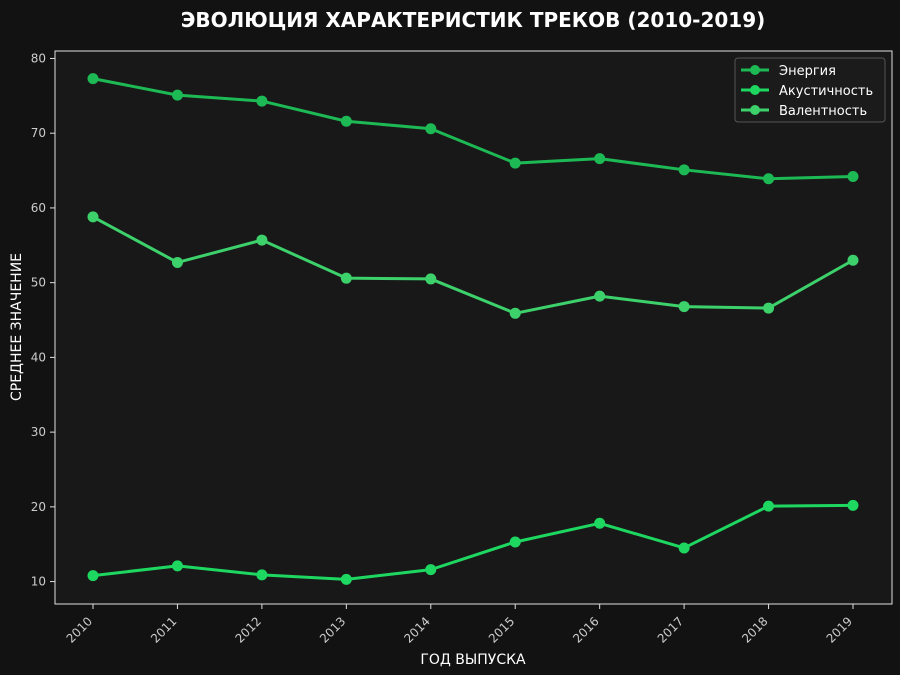 Image resolution: width=900 pixels, height=675 pixels. I want to click on y-axis-label: СРЕДНЕЕ ЗНАЧЕНИЕ, so click(17, 327).